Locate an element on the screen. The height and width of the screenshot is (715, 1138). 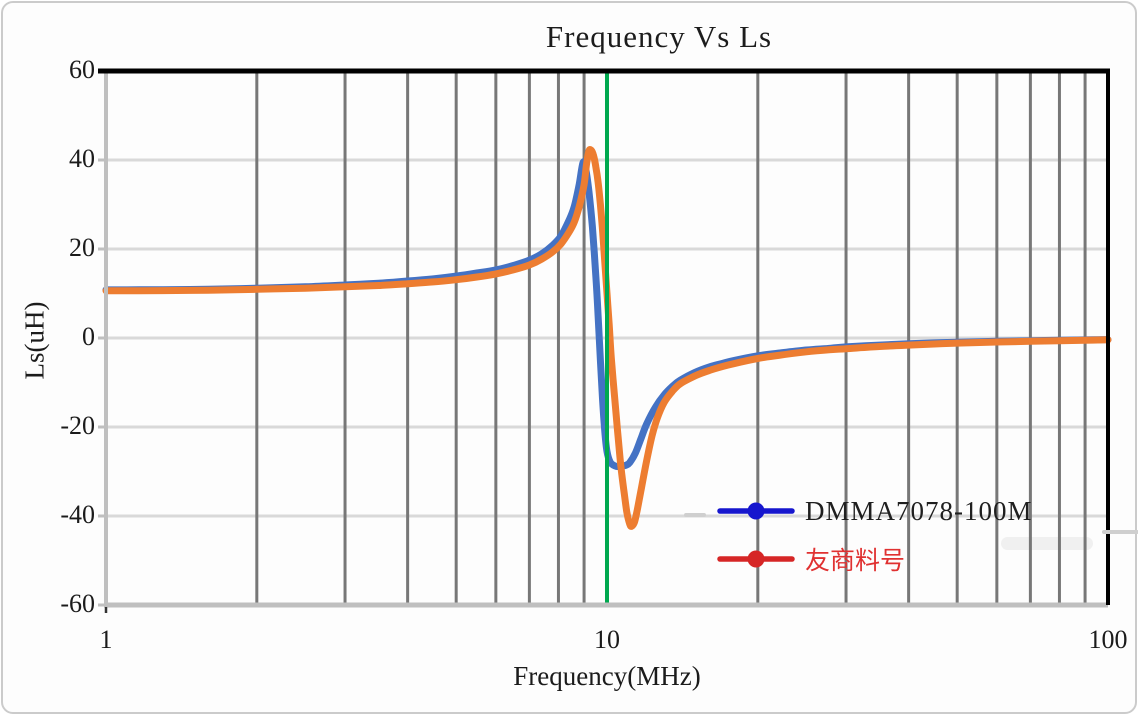
x-tick-label: 100 is located at coordinates (1108, 639).